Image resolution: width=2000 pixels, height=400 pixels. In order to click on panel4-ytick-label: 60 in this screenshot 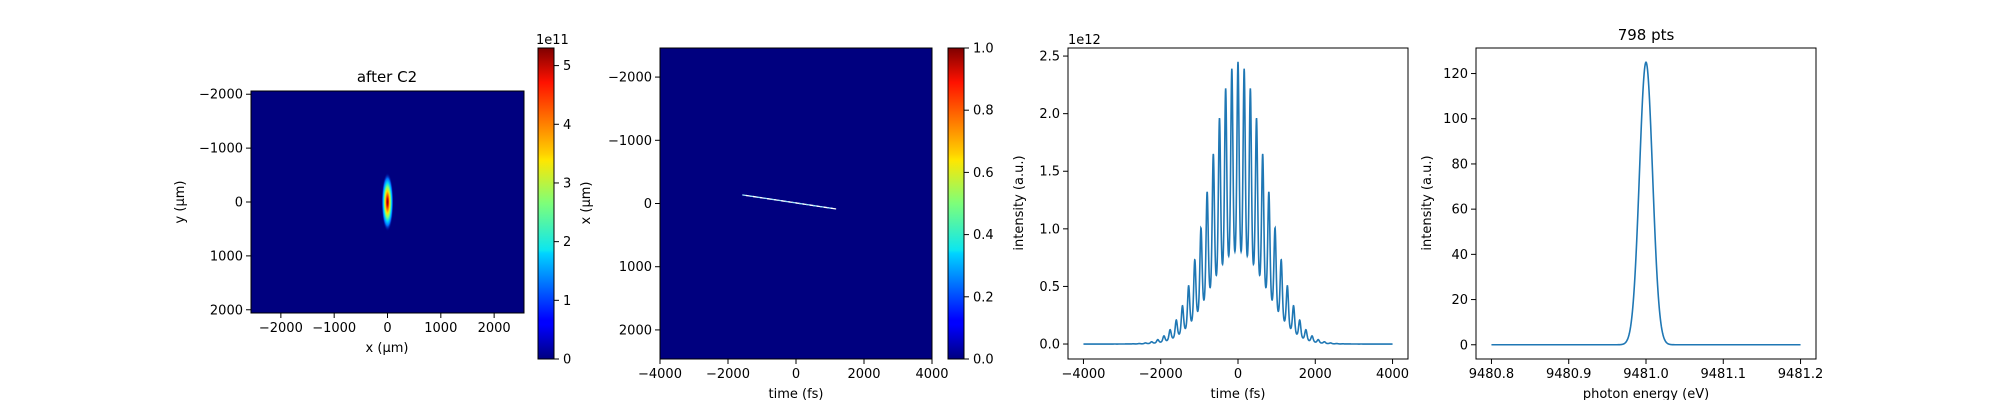, I will do `click(1459, 210)`.